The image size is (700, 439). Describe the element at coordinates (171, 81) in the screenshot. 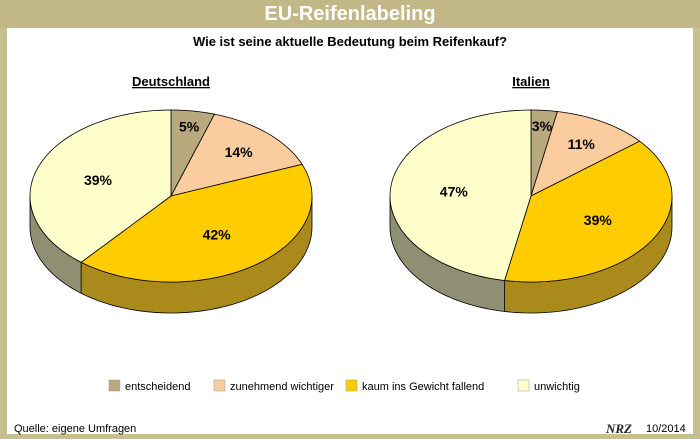

I see `pie-title-deutschland: Deutschland` at that location.